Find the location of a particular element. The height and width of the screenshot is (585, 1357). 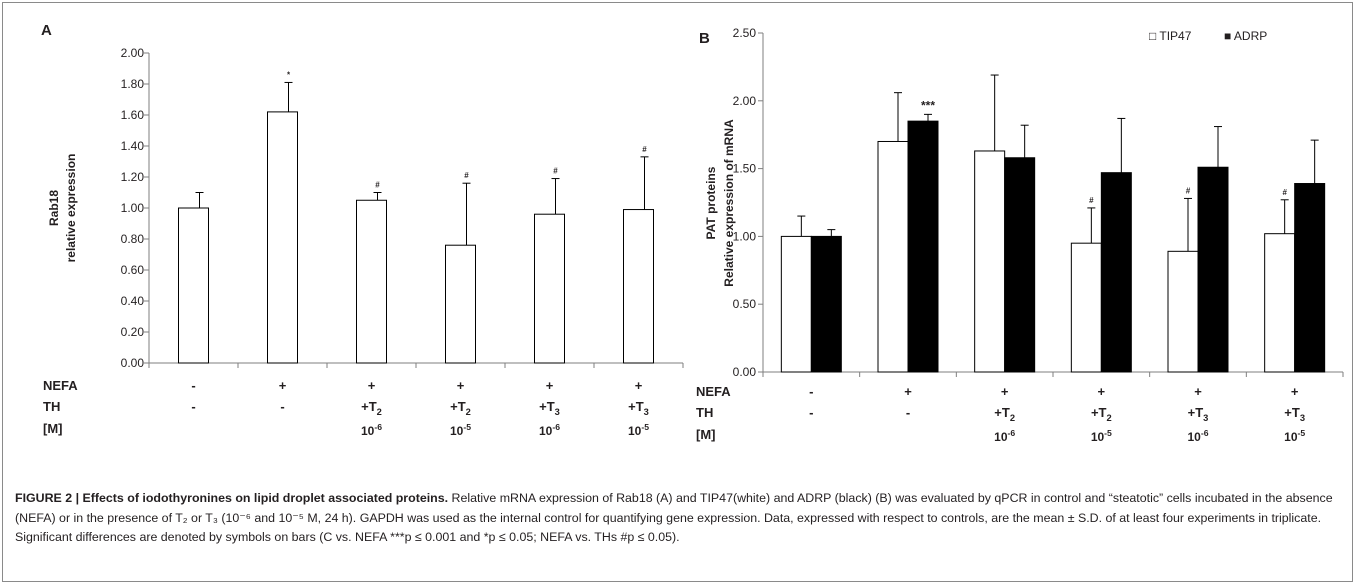

y-tick-label: 1.20 is located at coordinates (133, 177).